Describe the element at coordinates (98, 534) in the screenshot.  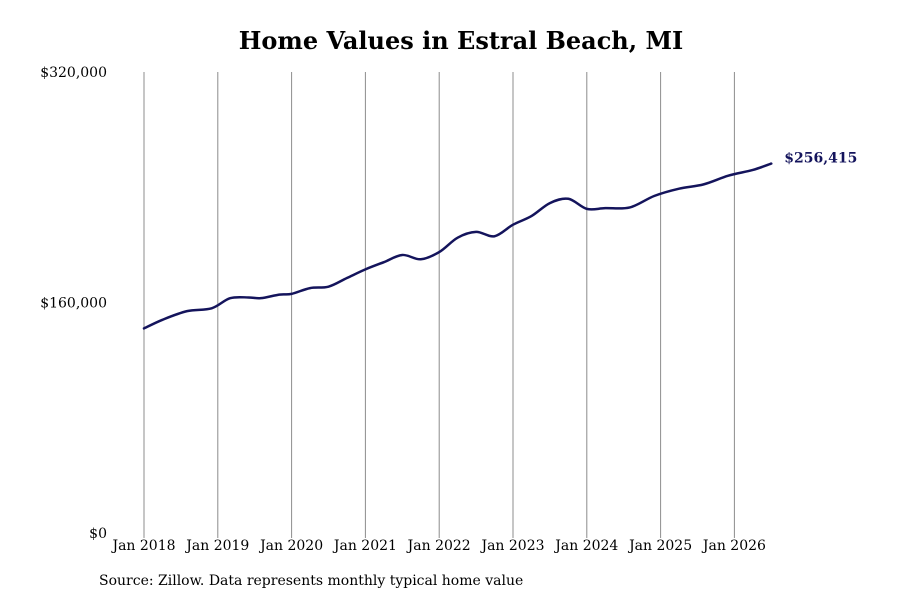
I see `y-tick-label: $0` at that location.